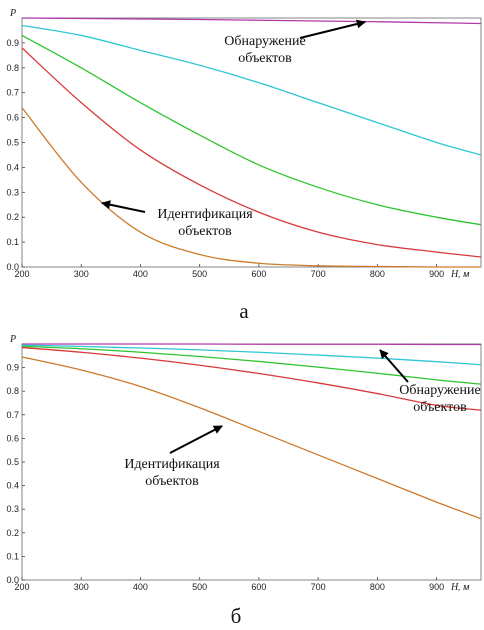 The height and width of the screenshot is (630, 484). I want to click on panel-caption: б, so click(236, 616).